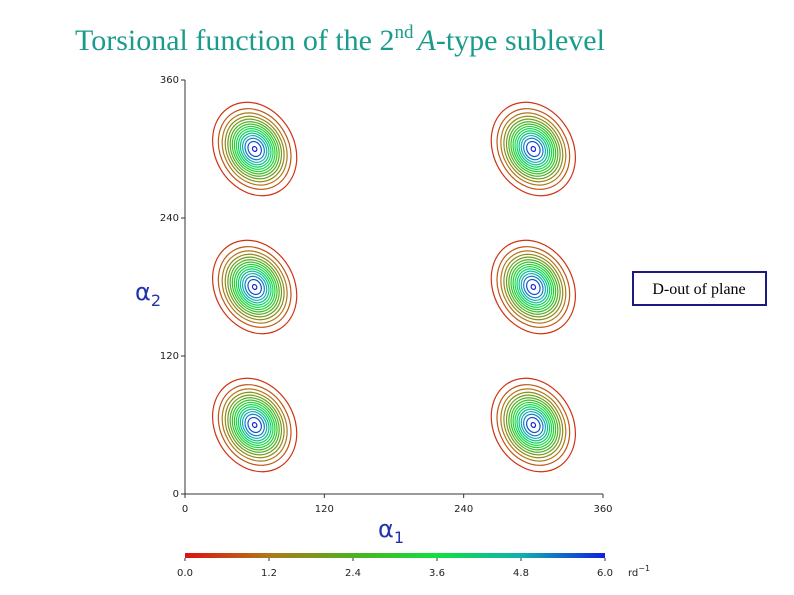 The image size is (794, 595). What do you see at coordinates (405, 32) in the screenshot?
I see `title-sup: nd` at bounding box center [405, 32].